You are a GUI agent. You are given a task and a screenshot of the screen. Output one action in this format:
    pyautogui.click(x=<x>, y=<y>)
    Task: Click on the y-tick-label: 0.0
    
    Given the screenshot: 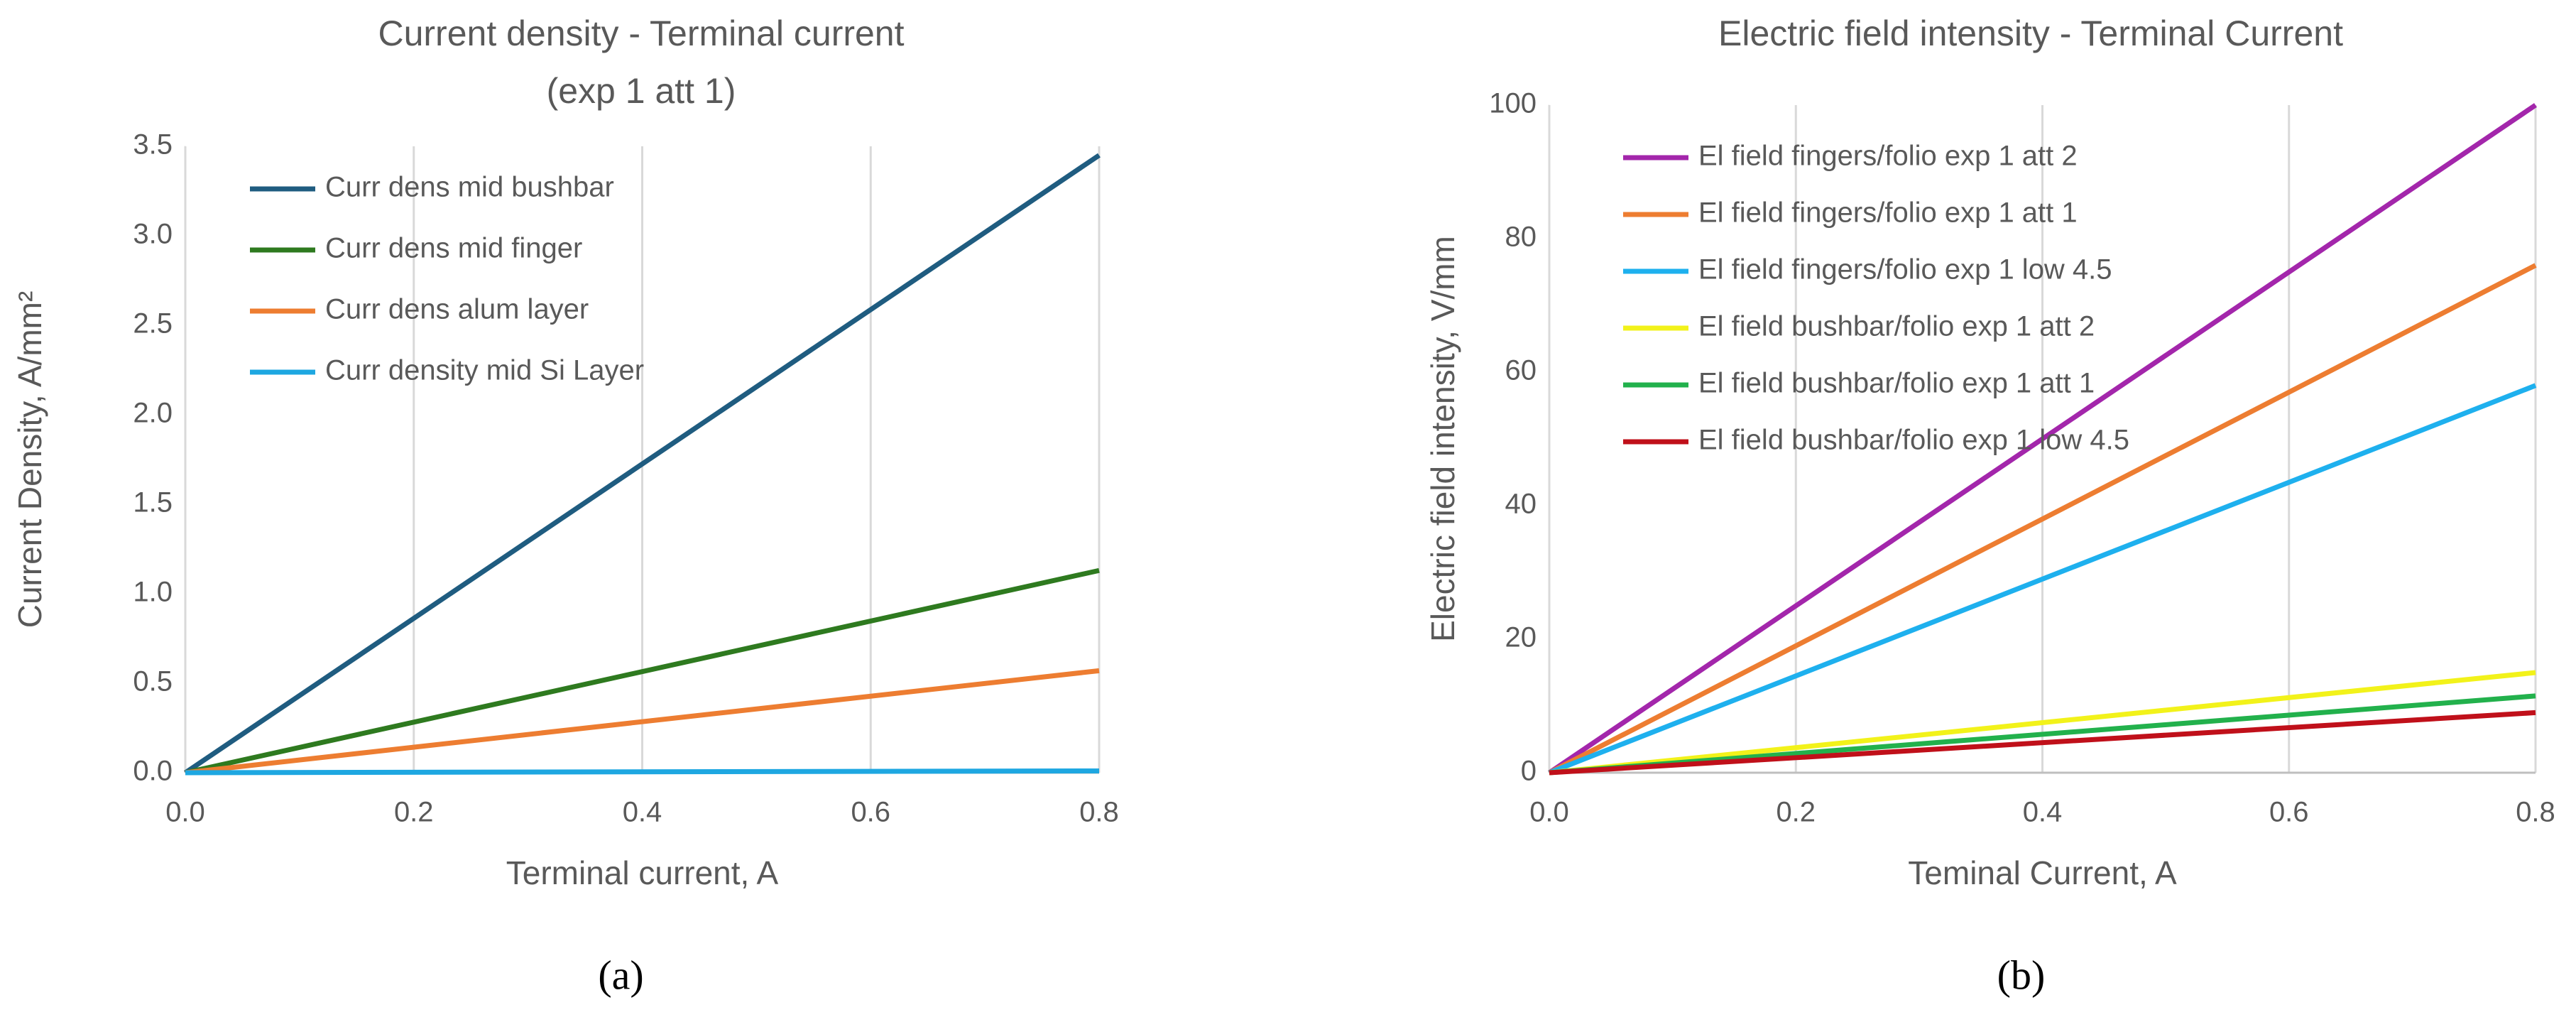 What is the action you would take?
    pyautogui.click(x=153, y=771)
    